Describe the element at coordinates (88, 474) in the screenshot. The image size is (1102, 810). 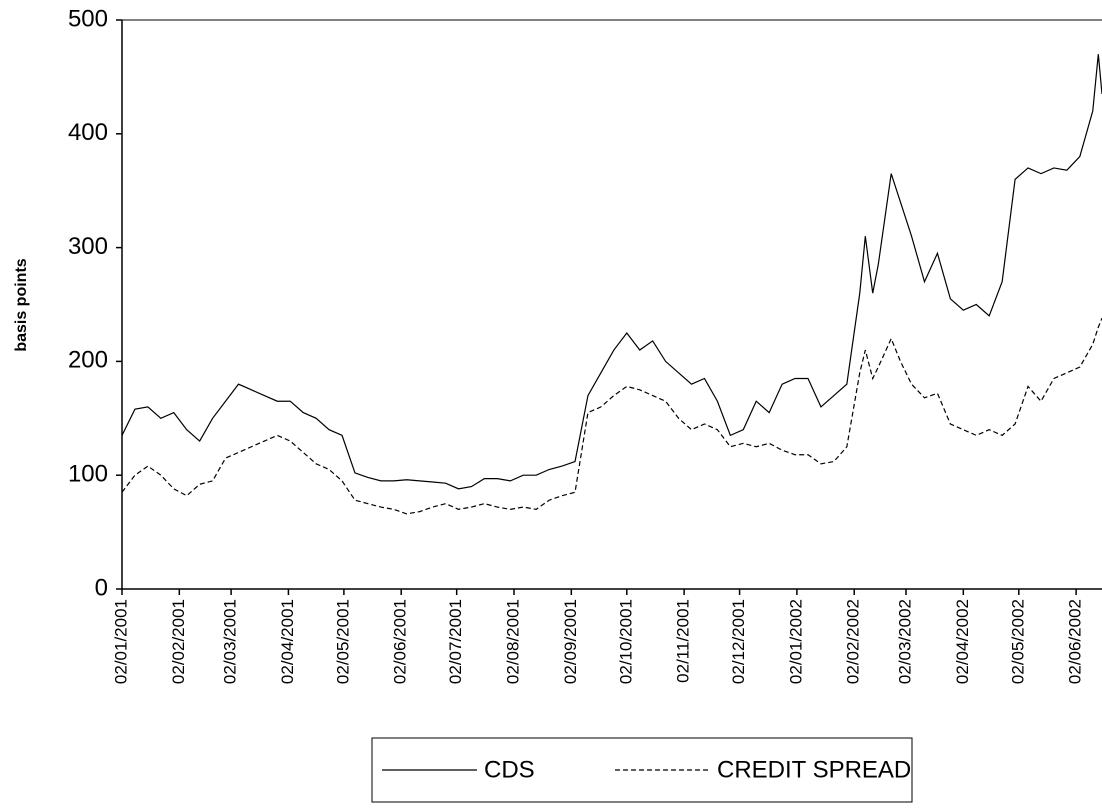
I see `y-tick-label: 100` at that location.